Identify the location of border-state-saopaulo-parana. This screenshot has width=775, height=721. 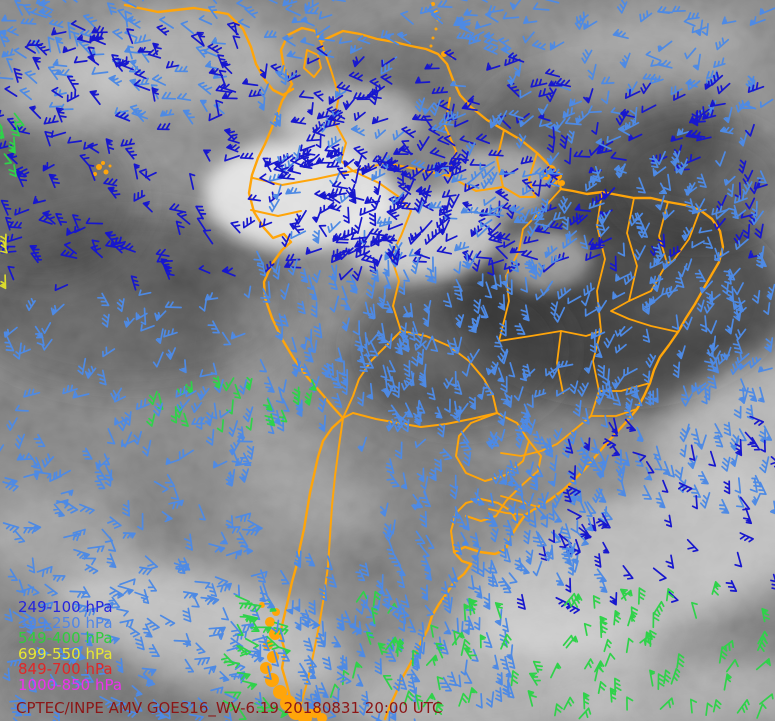
(521, 453).